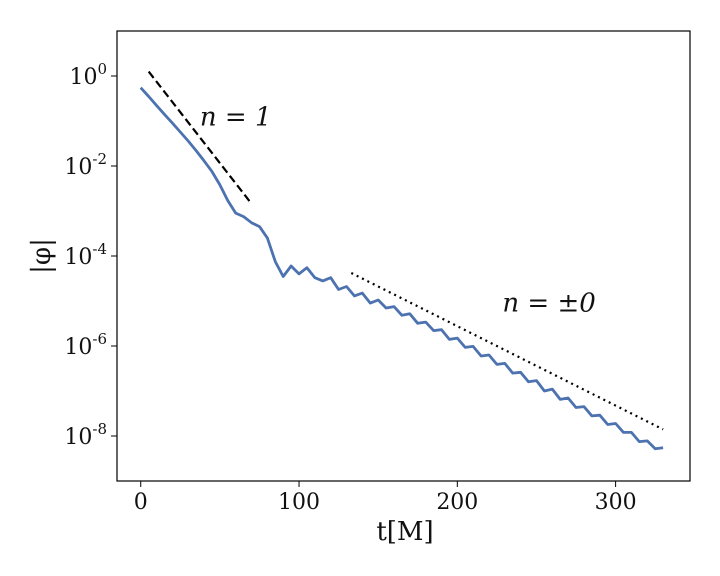 The width and height of the screenshot is (720, 576). What do you see at coordinates (457, 502) in the screenshot?
I see `x-tick-label: 200` at bounding box center [457, 502].